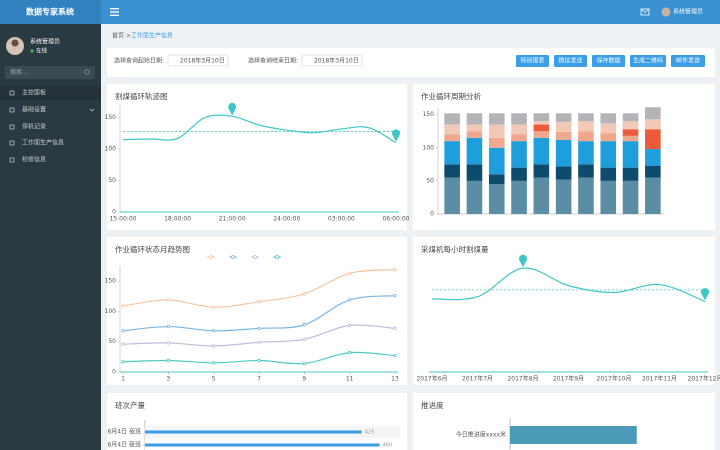  I want to click on menu-toggle, so click(114, 12).